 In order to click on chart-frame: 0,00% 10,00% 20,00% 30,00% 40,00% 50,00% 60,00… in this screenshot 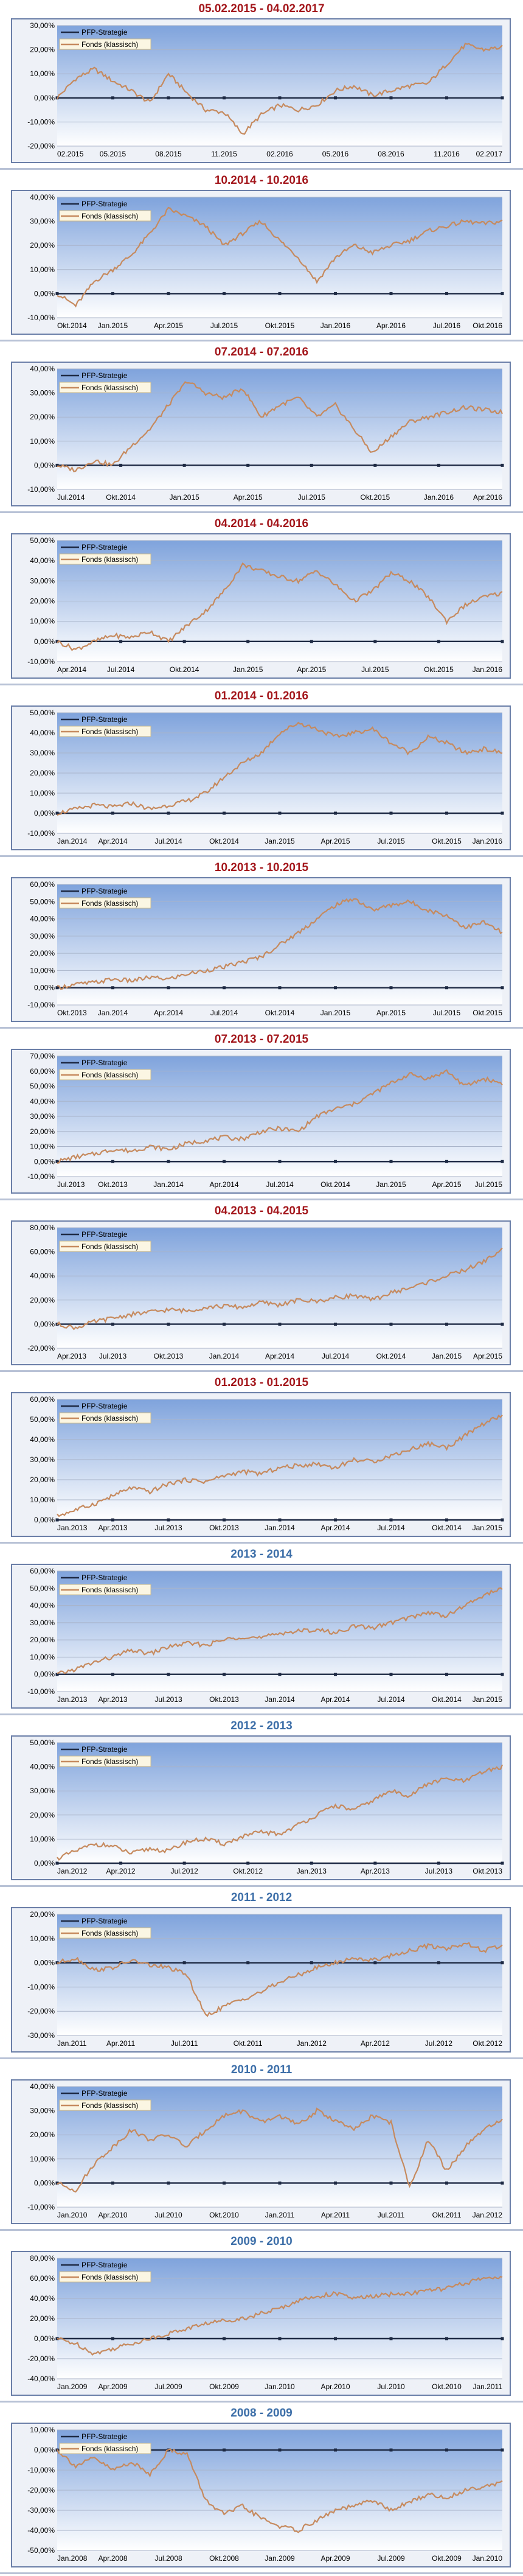, I will do `click(261, 1465)`.